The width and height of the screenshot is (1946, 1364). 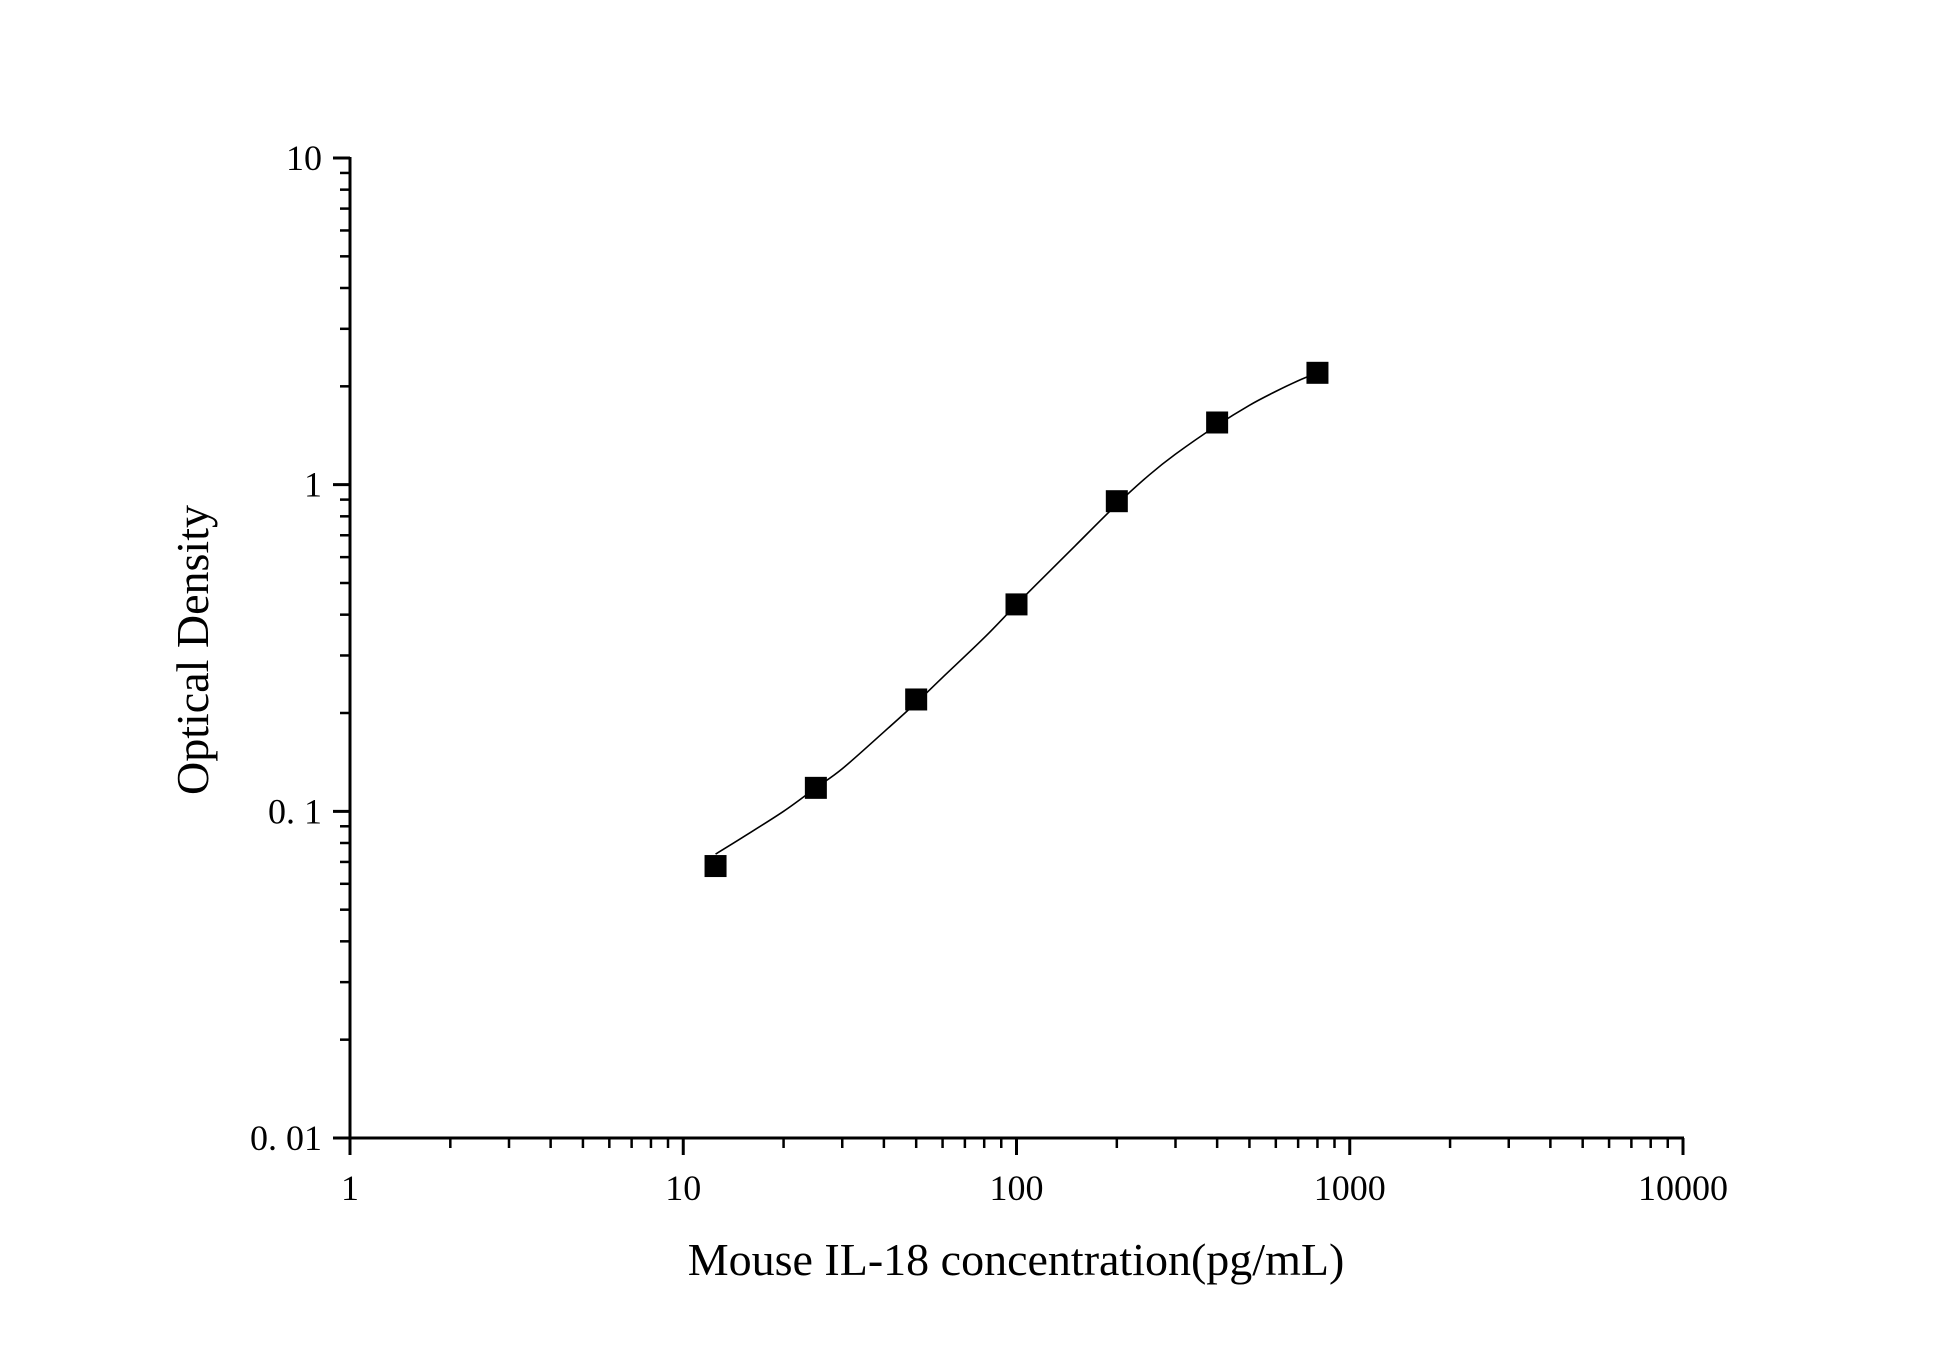 I want to click on x-tick-label: 1000, so click(x=1350, y=1188).